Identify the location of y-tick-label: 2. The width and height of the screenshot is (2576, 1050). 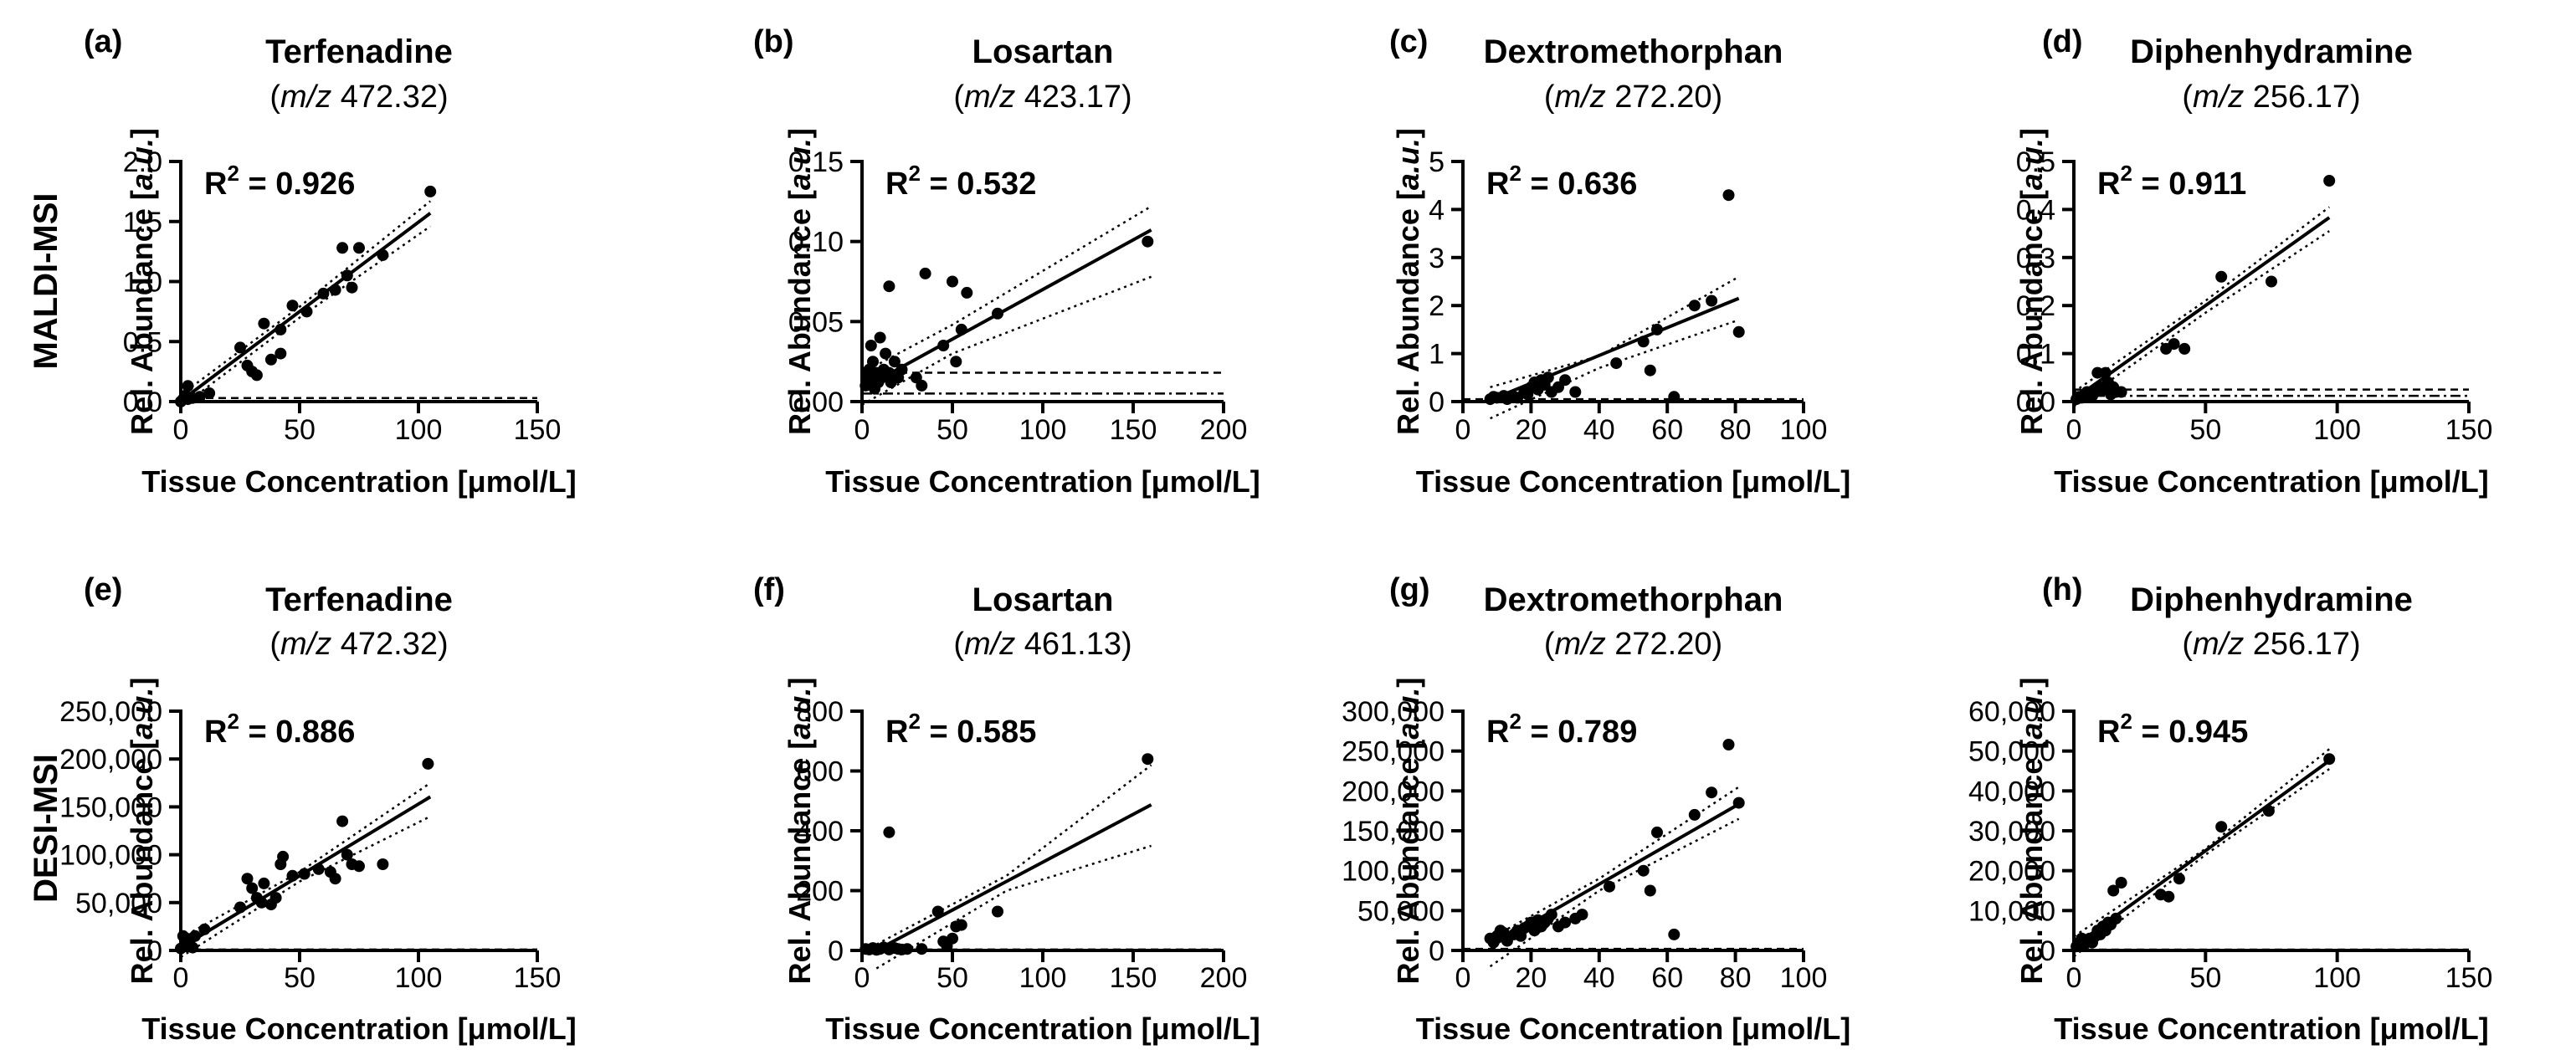
(1437, 306).